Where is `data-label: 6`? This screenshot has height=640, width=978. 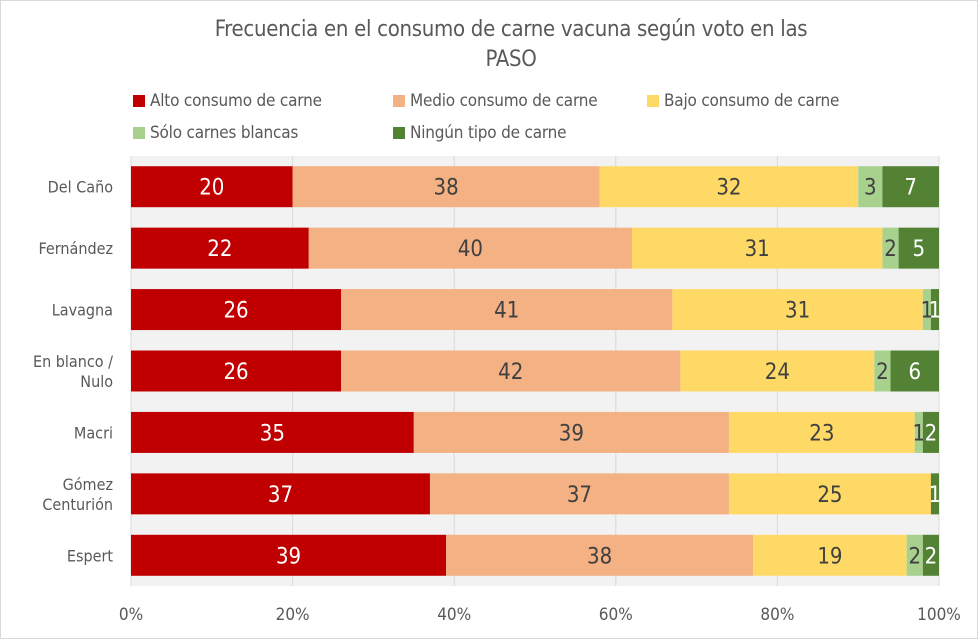 data-label: 6 is located at coordinates (914, 372).